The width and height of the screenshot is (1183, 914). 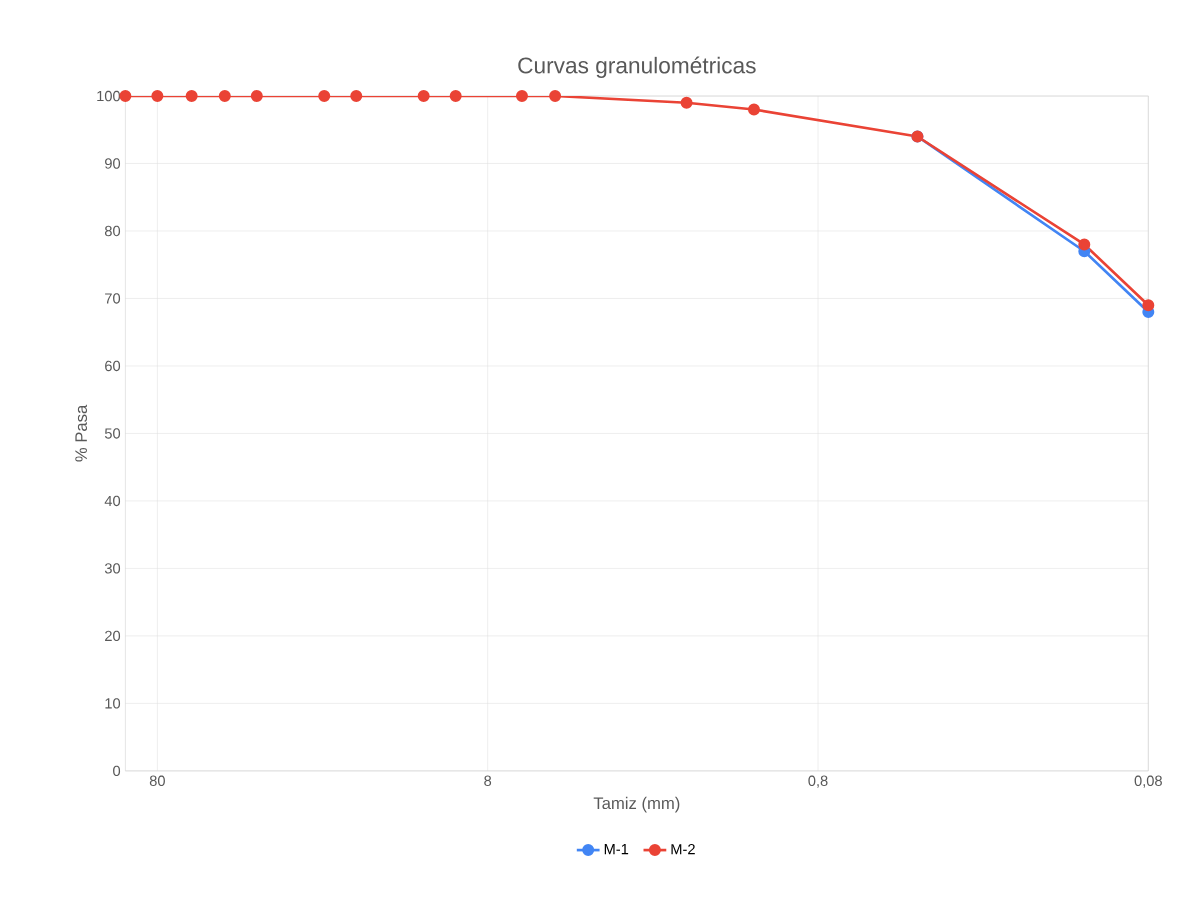 I want to click on y-tick-label: 20, so click(x=113, y=636).